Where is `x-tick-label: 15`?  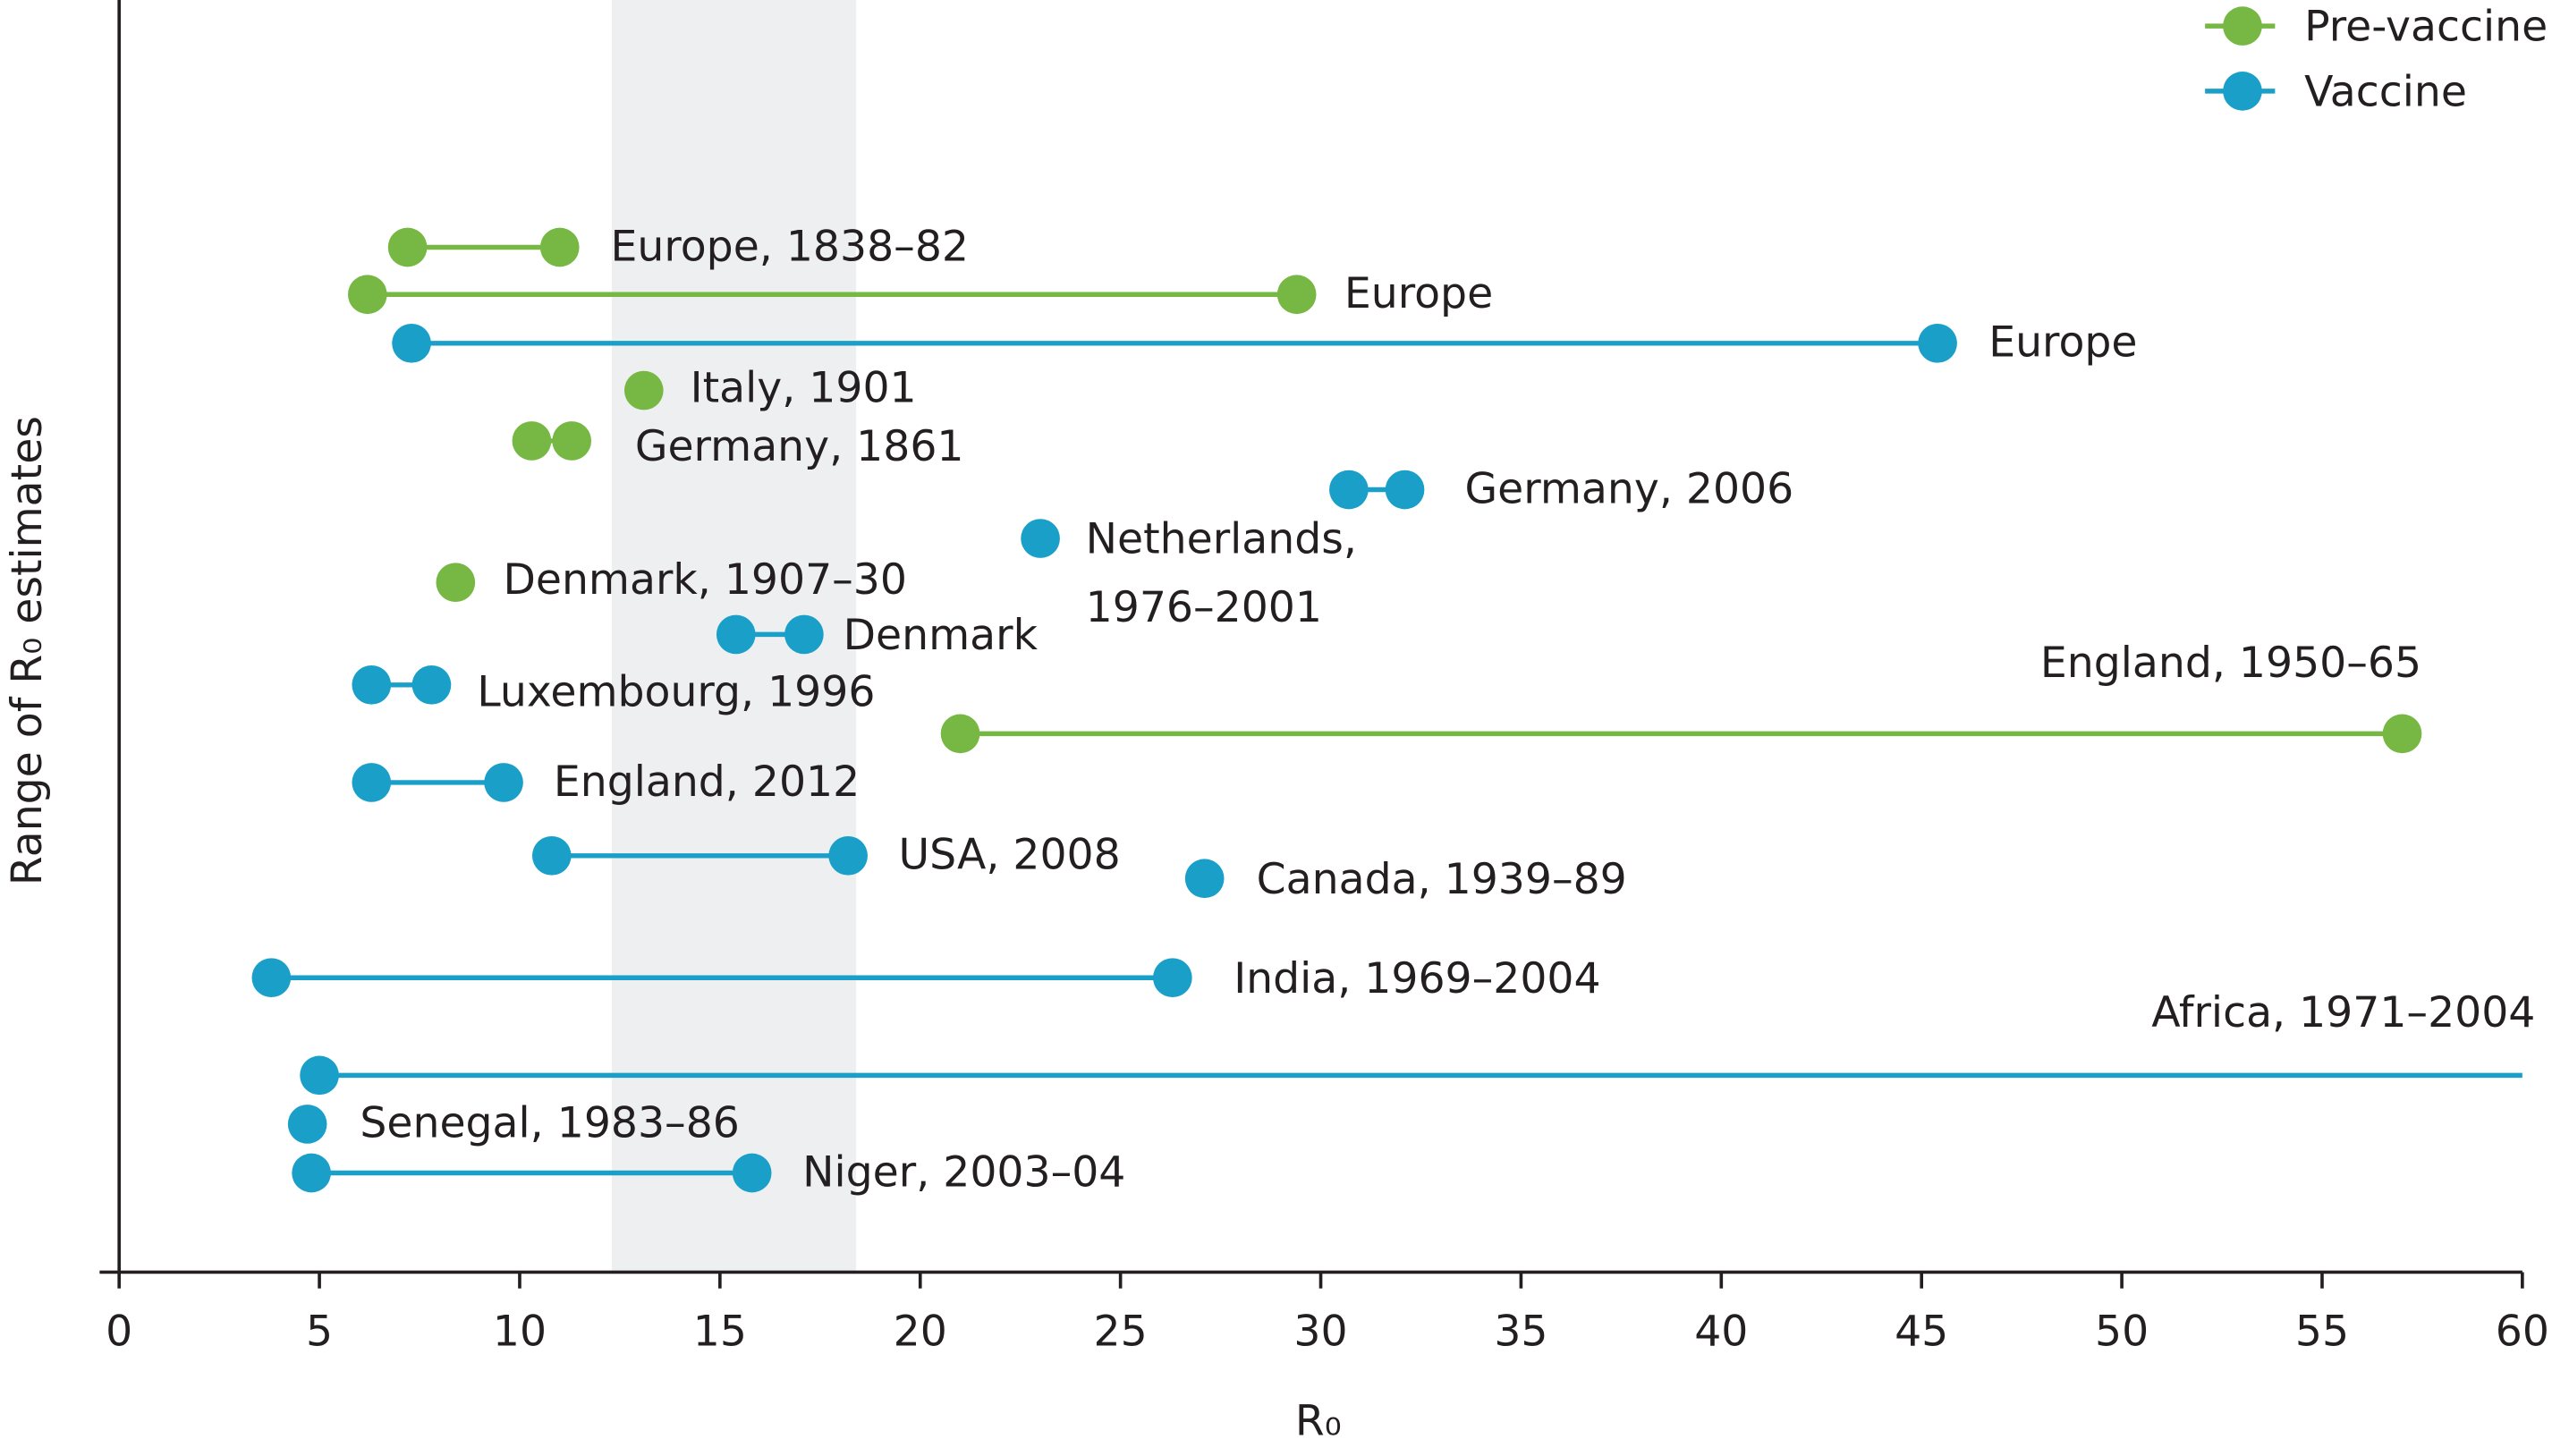
x-tick-label: 15 is located at coordinates (720, 1332).